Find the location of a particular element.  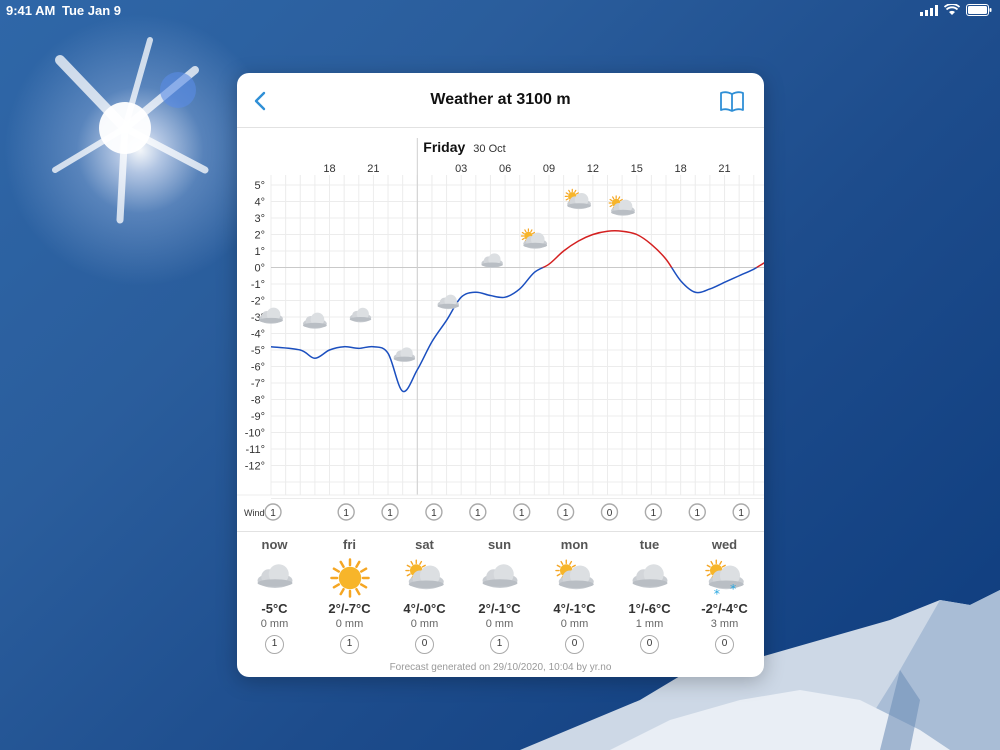

panel-header: Weather at 3100 m is located at coordinates (500, 100).